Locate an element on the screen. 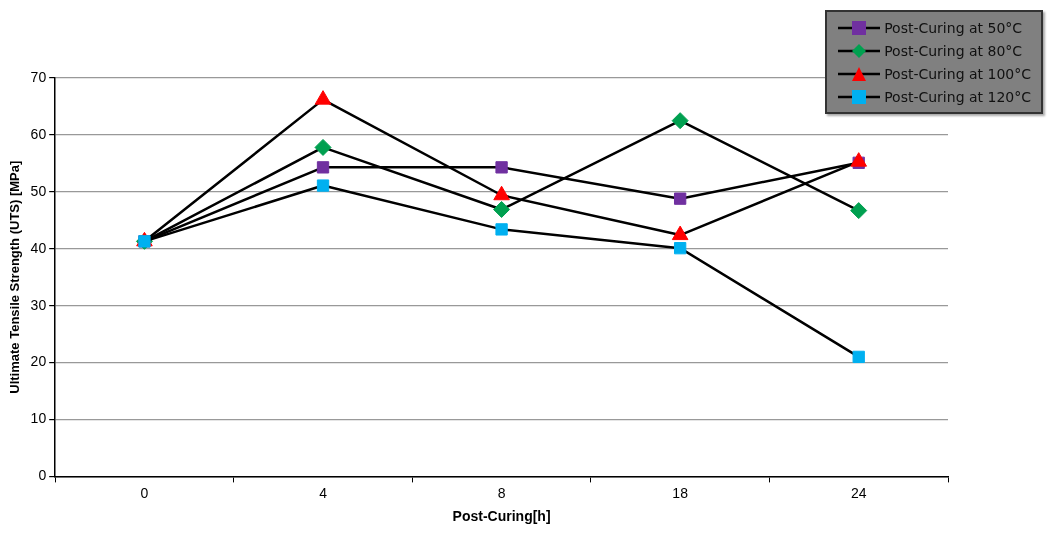  y-tick-label: 10 is located at coordinates (38, 418).